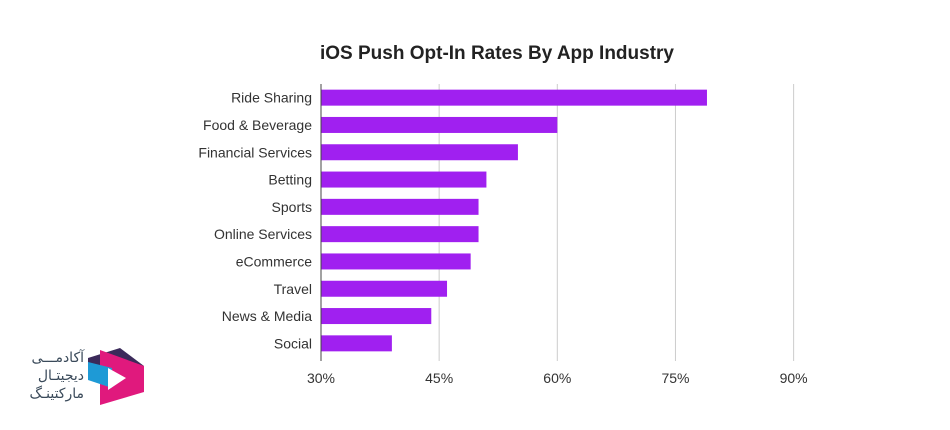 The height and width of the screenshot is (430, 950). What do you see at coordinates (321, 378) in the screenshot?
I see `x-tick-label: 30%` at bounding box center [321, 378].